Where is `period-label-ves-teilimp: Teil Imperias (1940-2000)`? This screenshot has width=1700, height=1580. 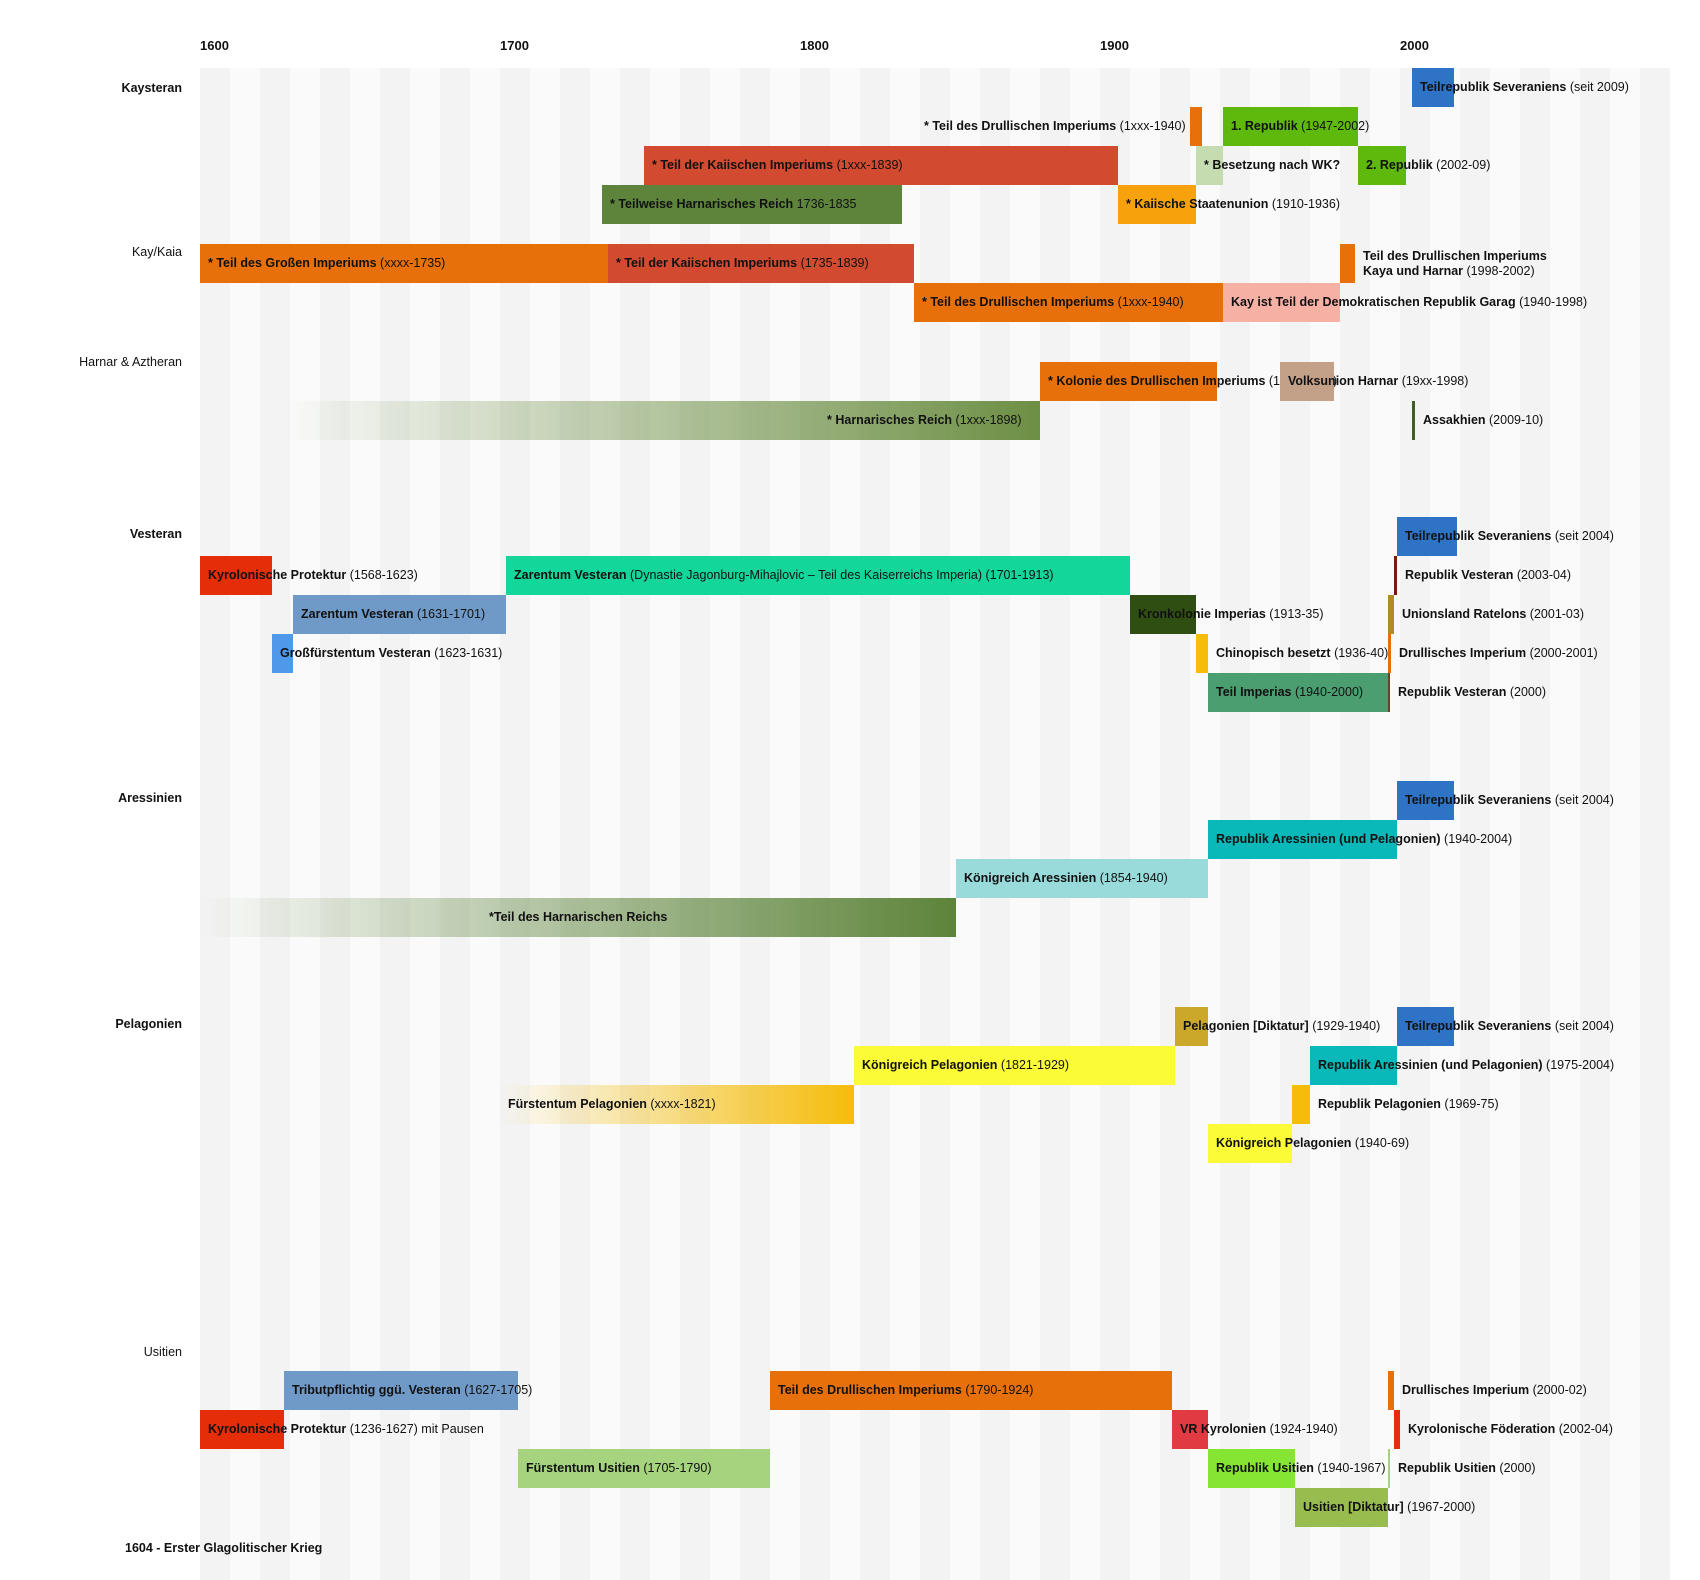 period-label-ves-teilimp: Teil Imperias (1940-2000) is located at coordinates (1289, 692).